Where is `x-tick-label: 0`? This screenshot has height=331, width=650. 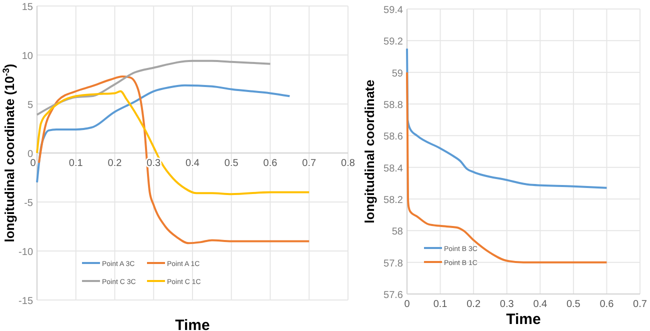
x-tick-label: 0 is located at coordinates (407, 304).